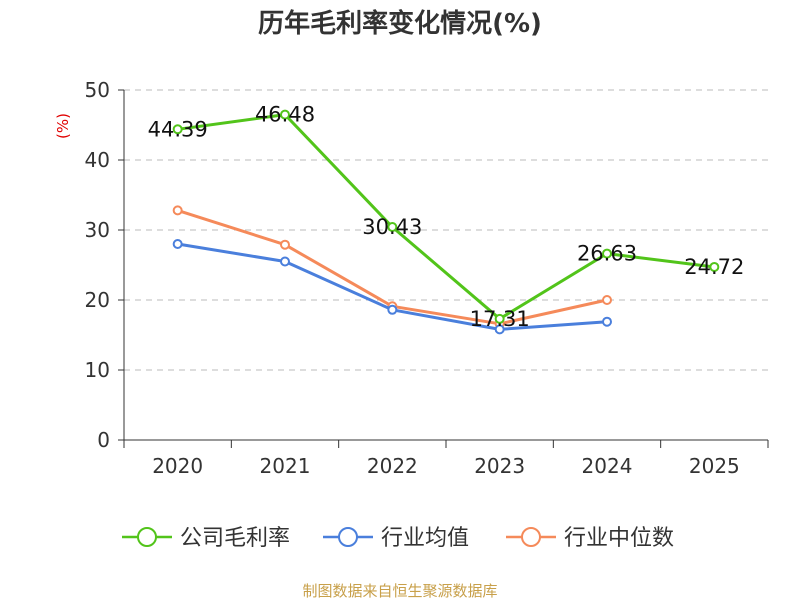 The width and height of the screenshot is (800, 600). I want to click on legend-item: 行业均值, so click(396, 538).